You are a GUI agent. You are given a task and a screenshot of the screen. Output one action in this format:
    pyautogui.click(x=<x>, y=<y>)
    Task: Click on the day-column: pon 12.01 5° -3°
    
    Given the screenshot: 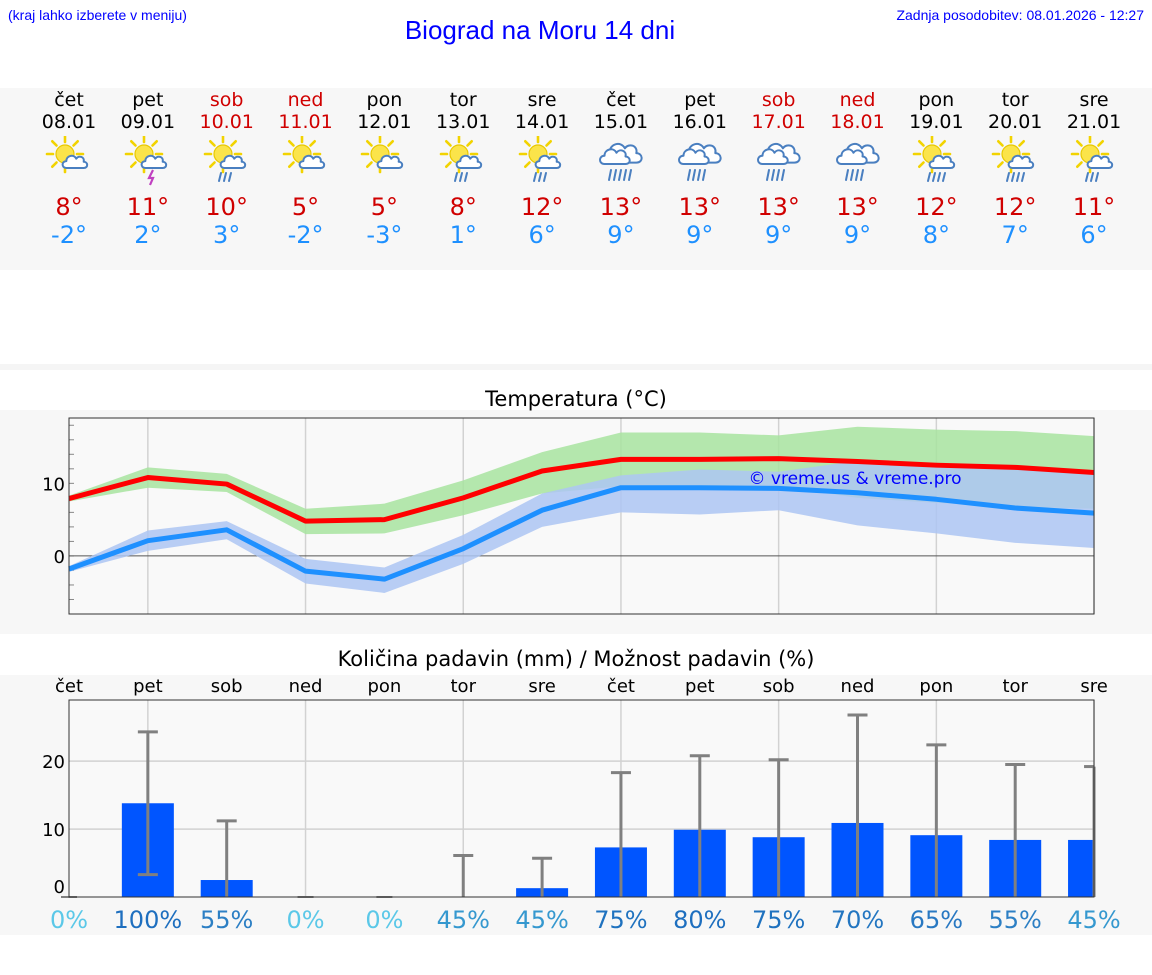 What is the action you would take?
    pyautogui.click(x=384, y=168)
    